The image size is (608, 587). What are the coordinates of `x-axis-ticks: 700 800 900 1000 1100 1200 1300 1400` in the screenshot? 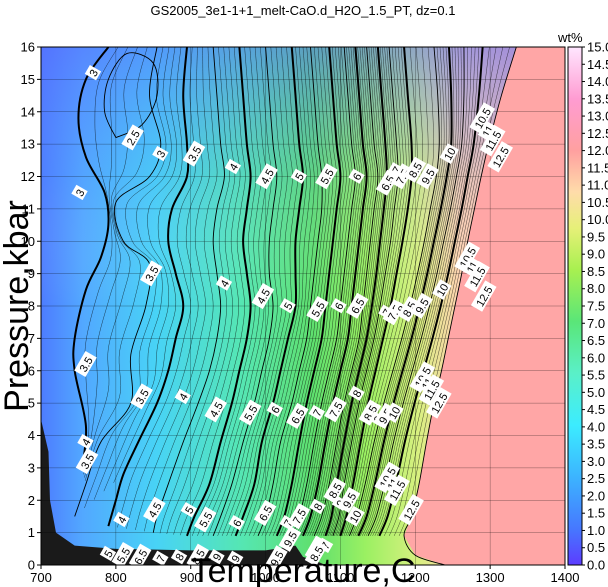 It's located at (304, 575).